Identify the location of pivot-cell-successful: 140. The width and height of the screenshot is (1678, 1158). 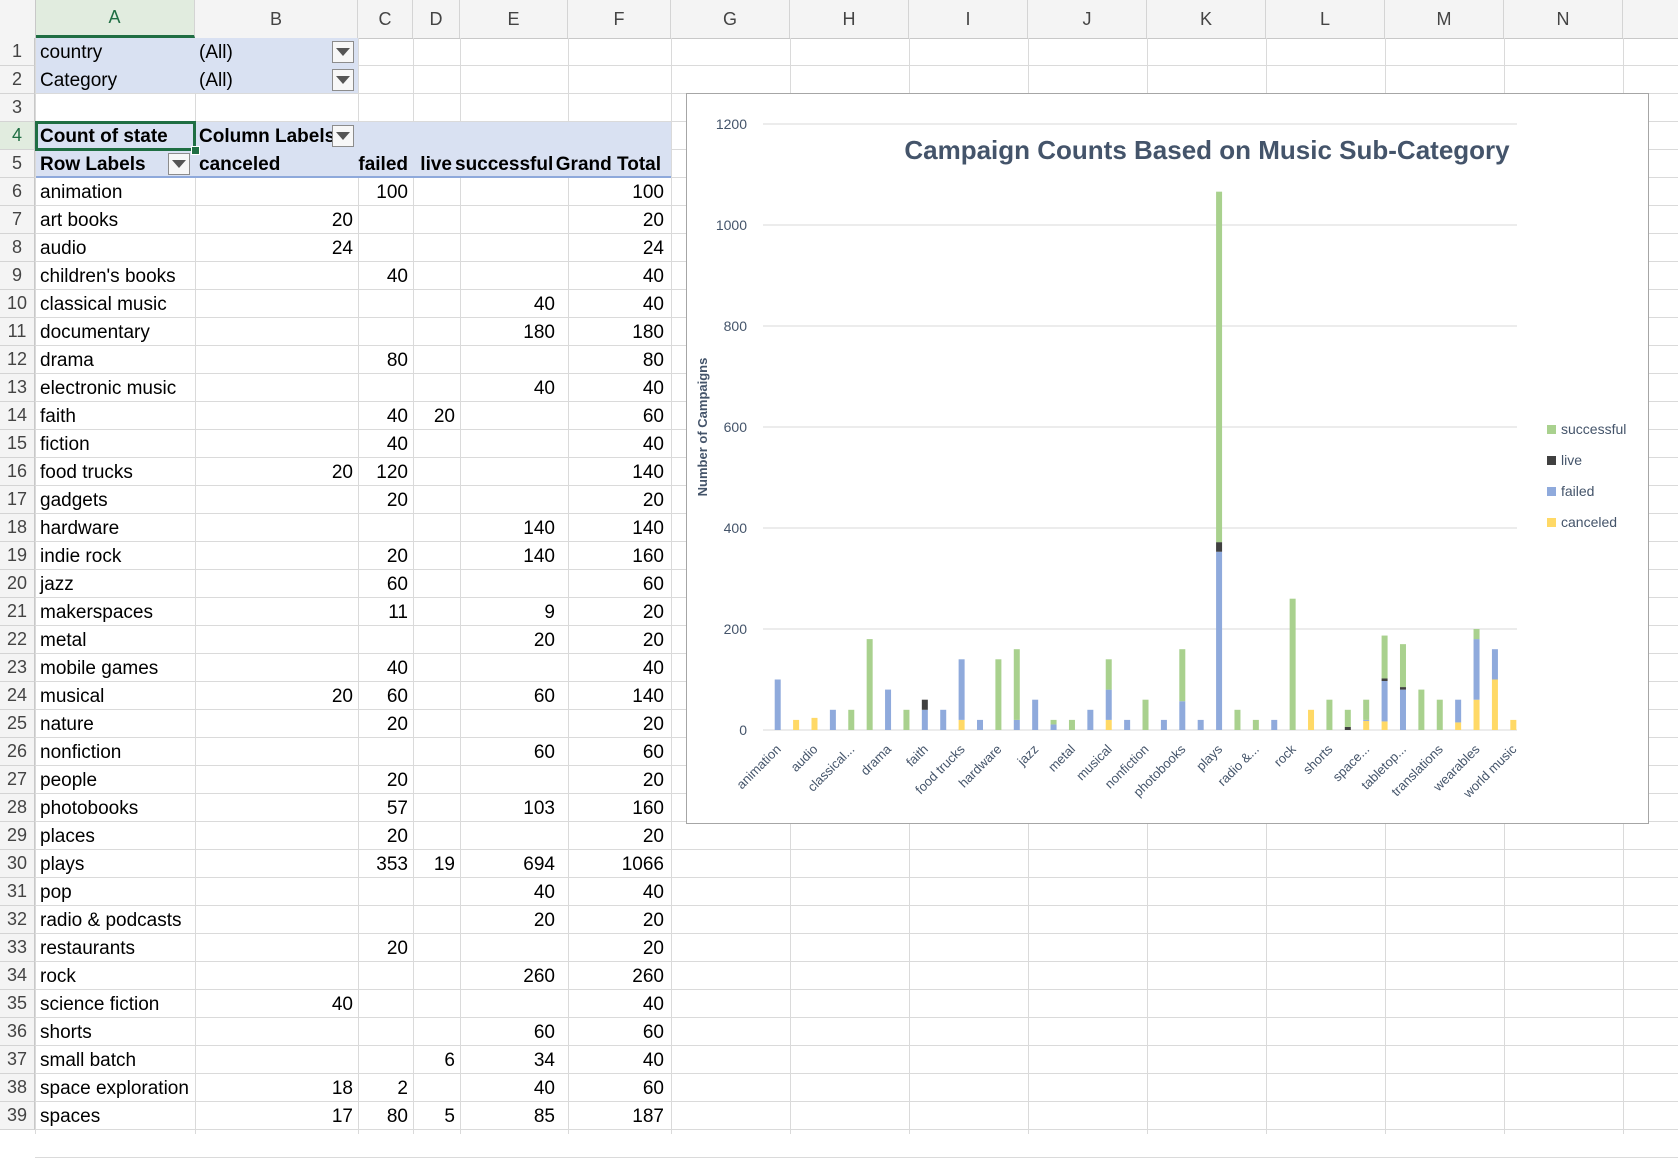
(539, 556).